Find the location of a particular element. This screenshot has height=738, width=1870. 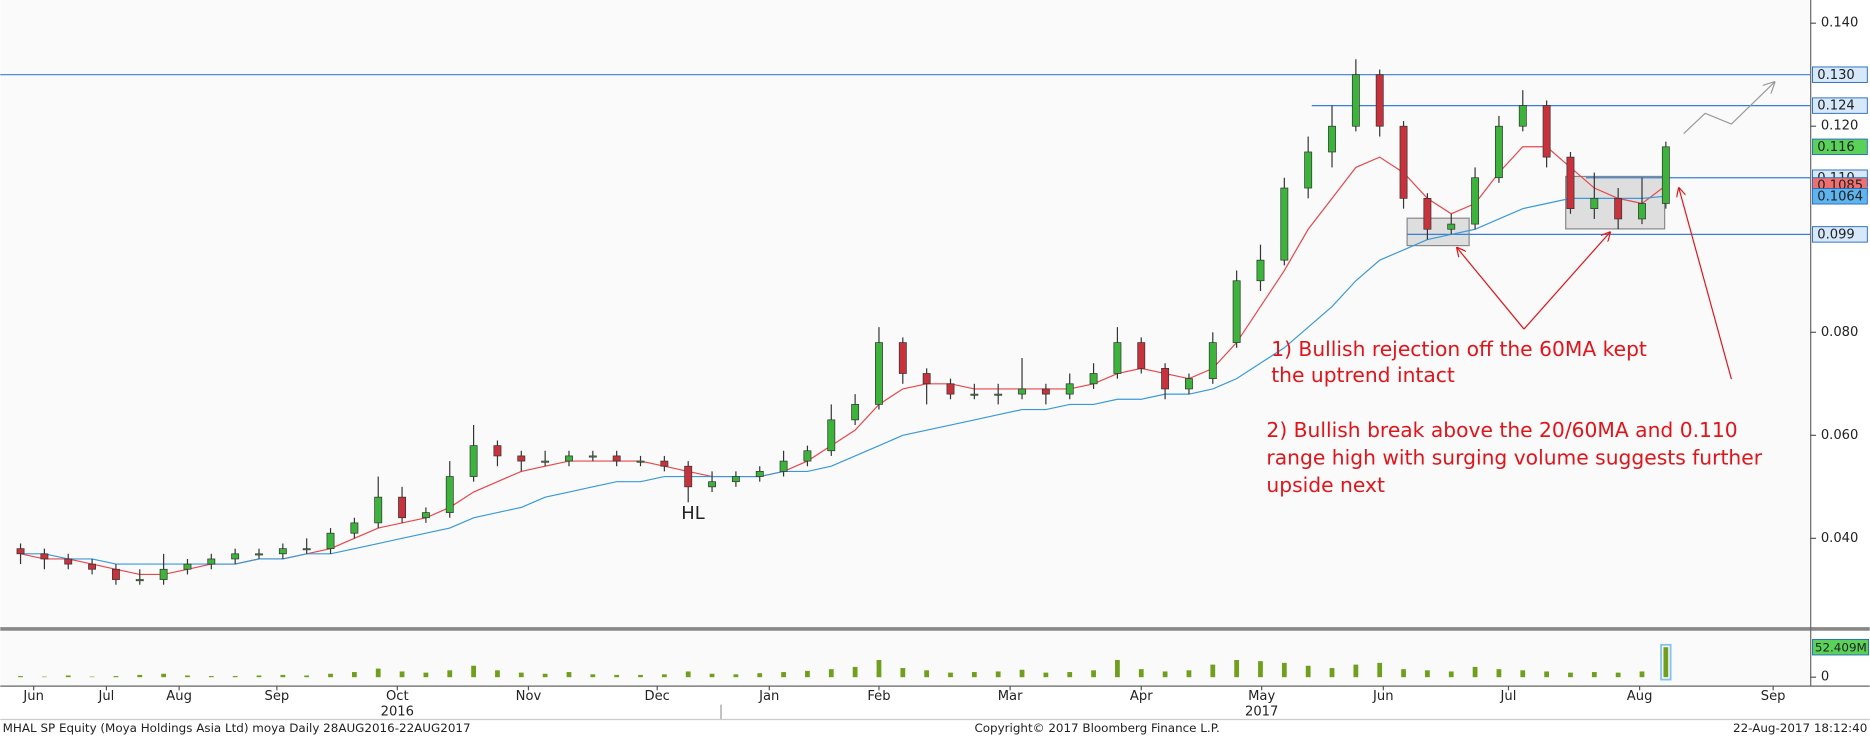

y-tick-label: 0.040 is located at coordinates (1840, 538).